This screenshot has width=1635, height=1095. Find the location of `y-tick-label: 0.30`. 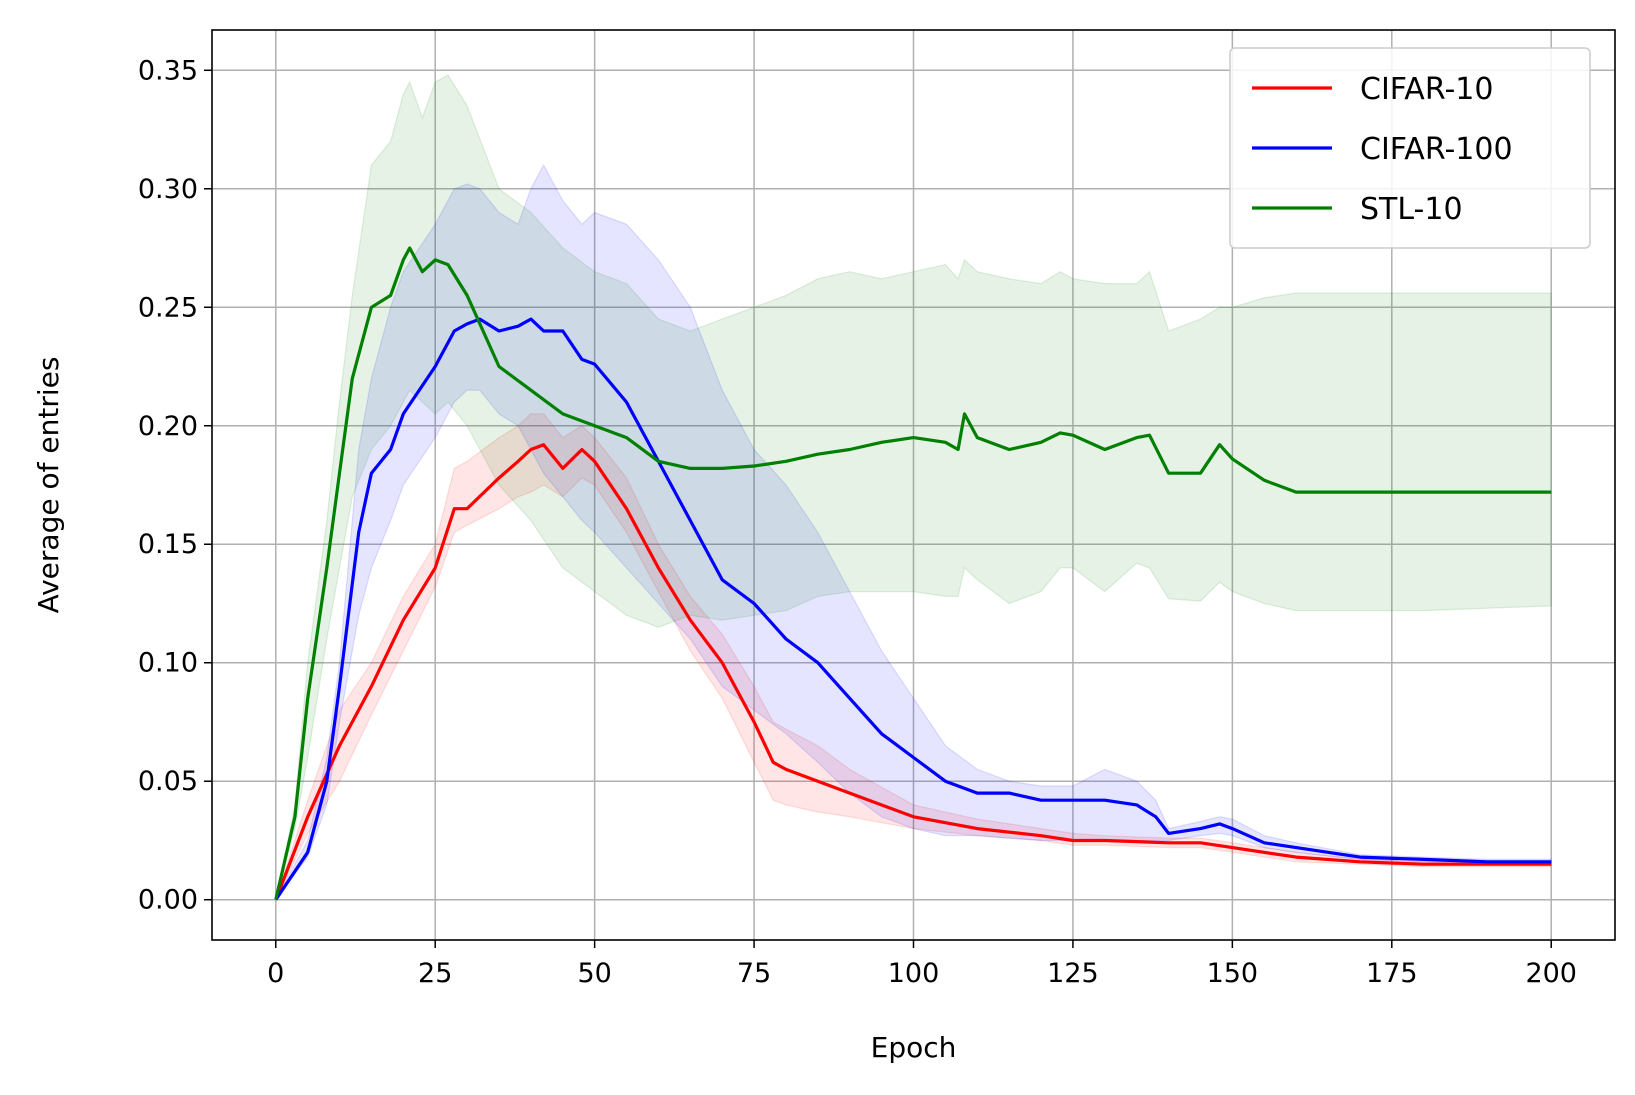

y-tick-label: 0.30 is located at coordinates (168, 189).